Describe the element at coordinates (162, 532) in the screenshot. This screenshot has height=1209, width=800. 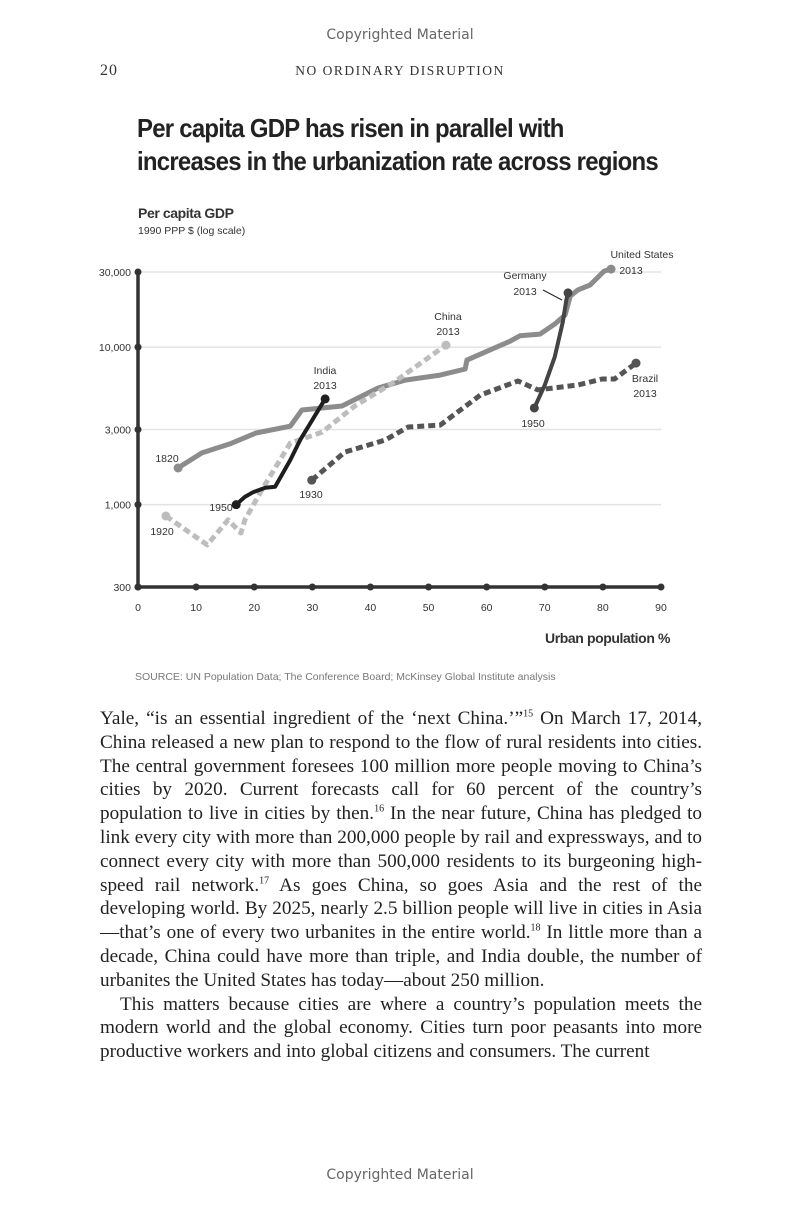
I see `label-china-start: 1920` at that location.